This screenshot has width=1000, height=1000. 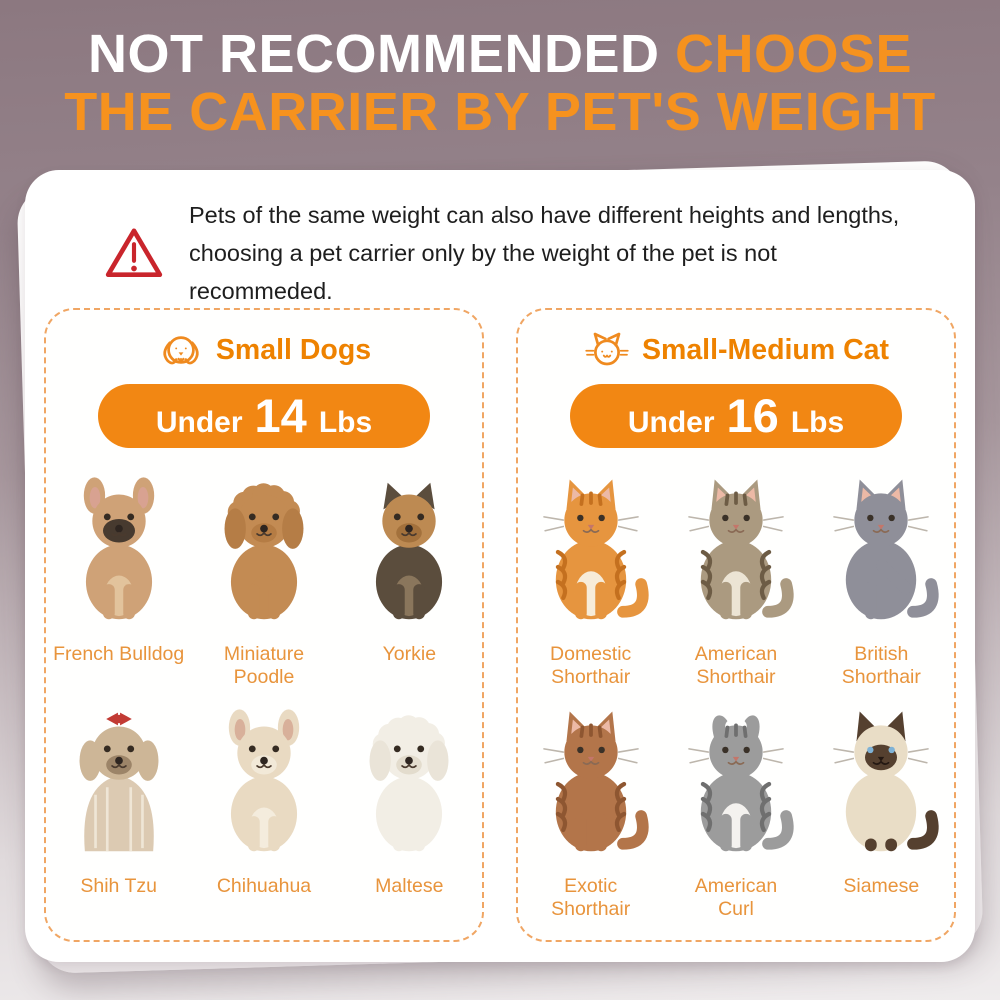 I want to click on pet-cell-american-shorthair: American Shorthair, so click(x=735, y=576).